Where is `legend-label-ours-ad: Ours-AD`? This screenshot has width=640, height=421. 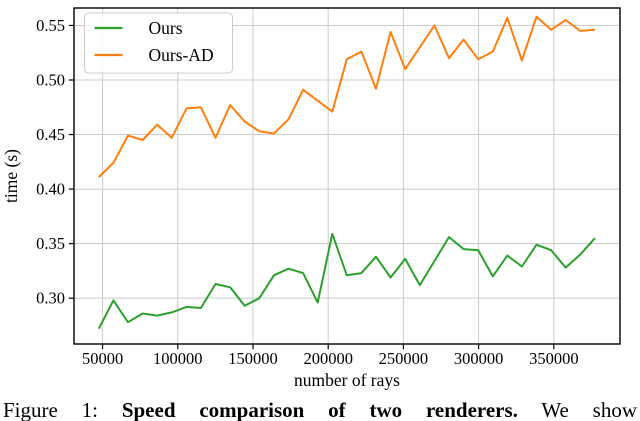 legend-label-ours-ad: Ours-AD is located at coordinates (181, 55).